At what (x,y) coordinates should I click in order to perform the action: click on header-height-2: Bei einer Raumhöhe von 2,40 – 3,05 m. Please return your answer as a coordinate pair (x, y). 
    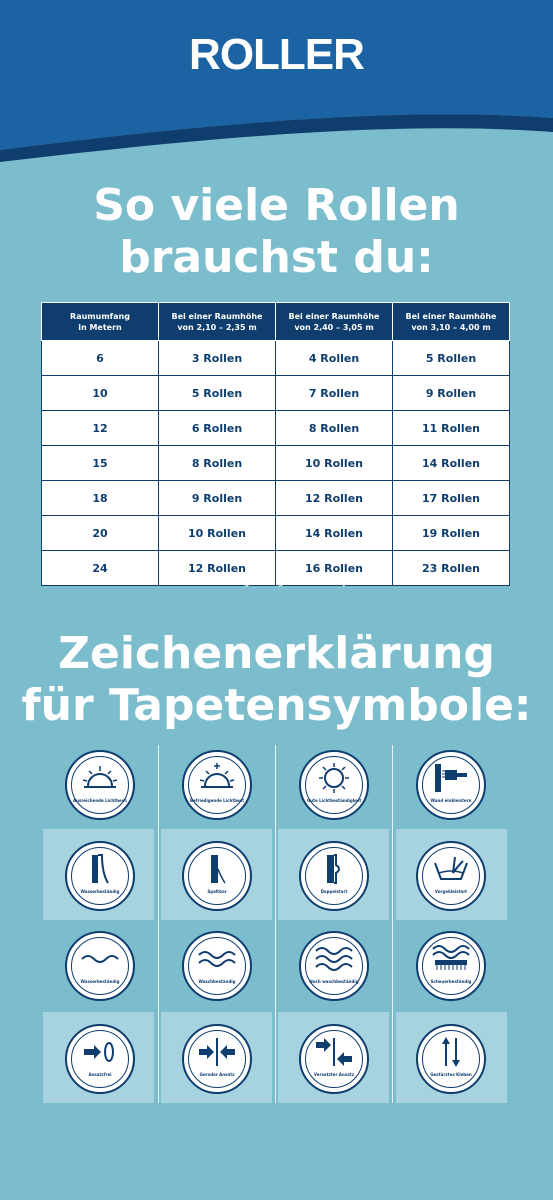
    Looking at the image, I should click on (334, 321).